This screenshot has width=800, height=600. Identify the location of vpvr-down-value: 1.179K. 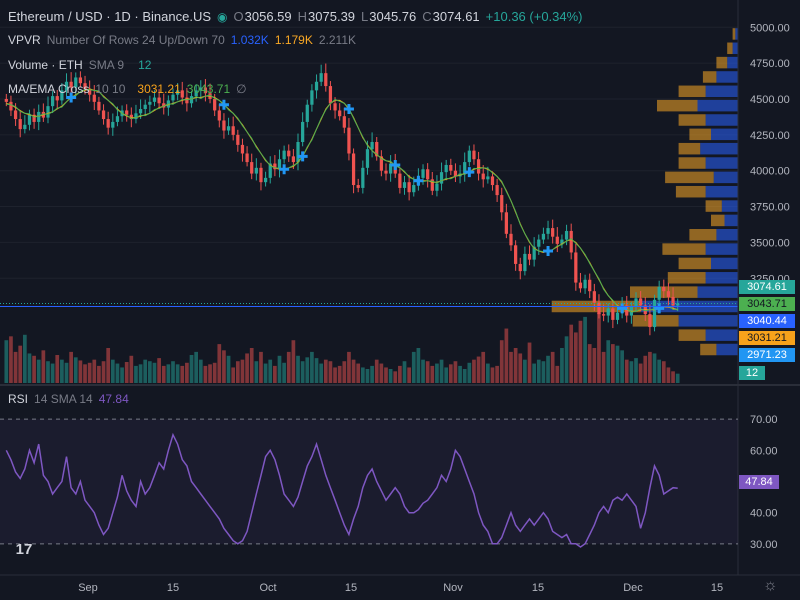
(293, 40).